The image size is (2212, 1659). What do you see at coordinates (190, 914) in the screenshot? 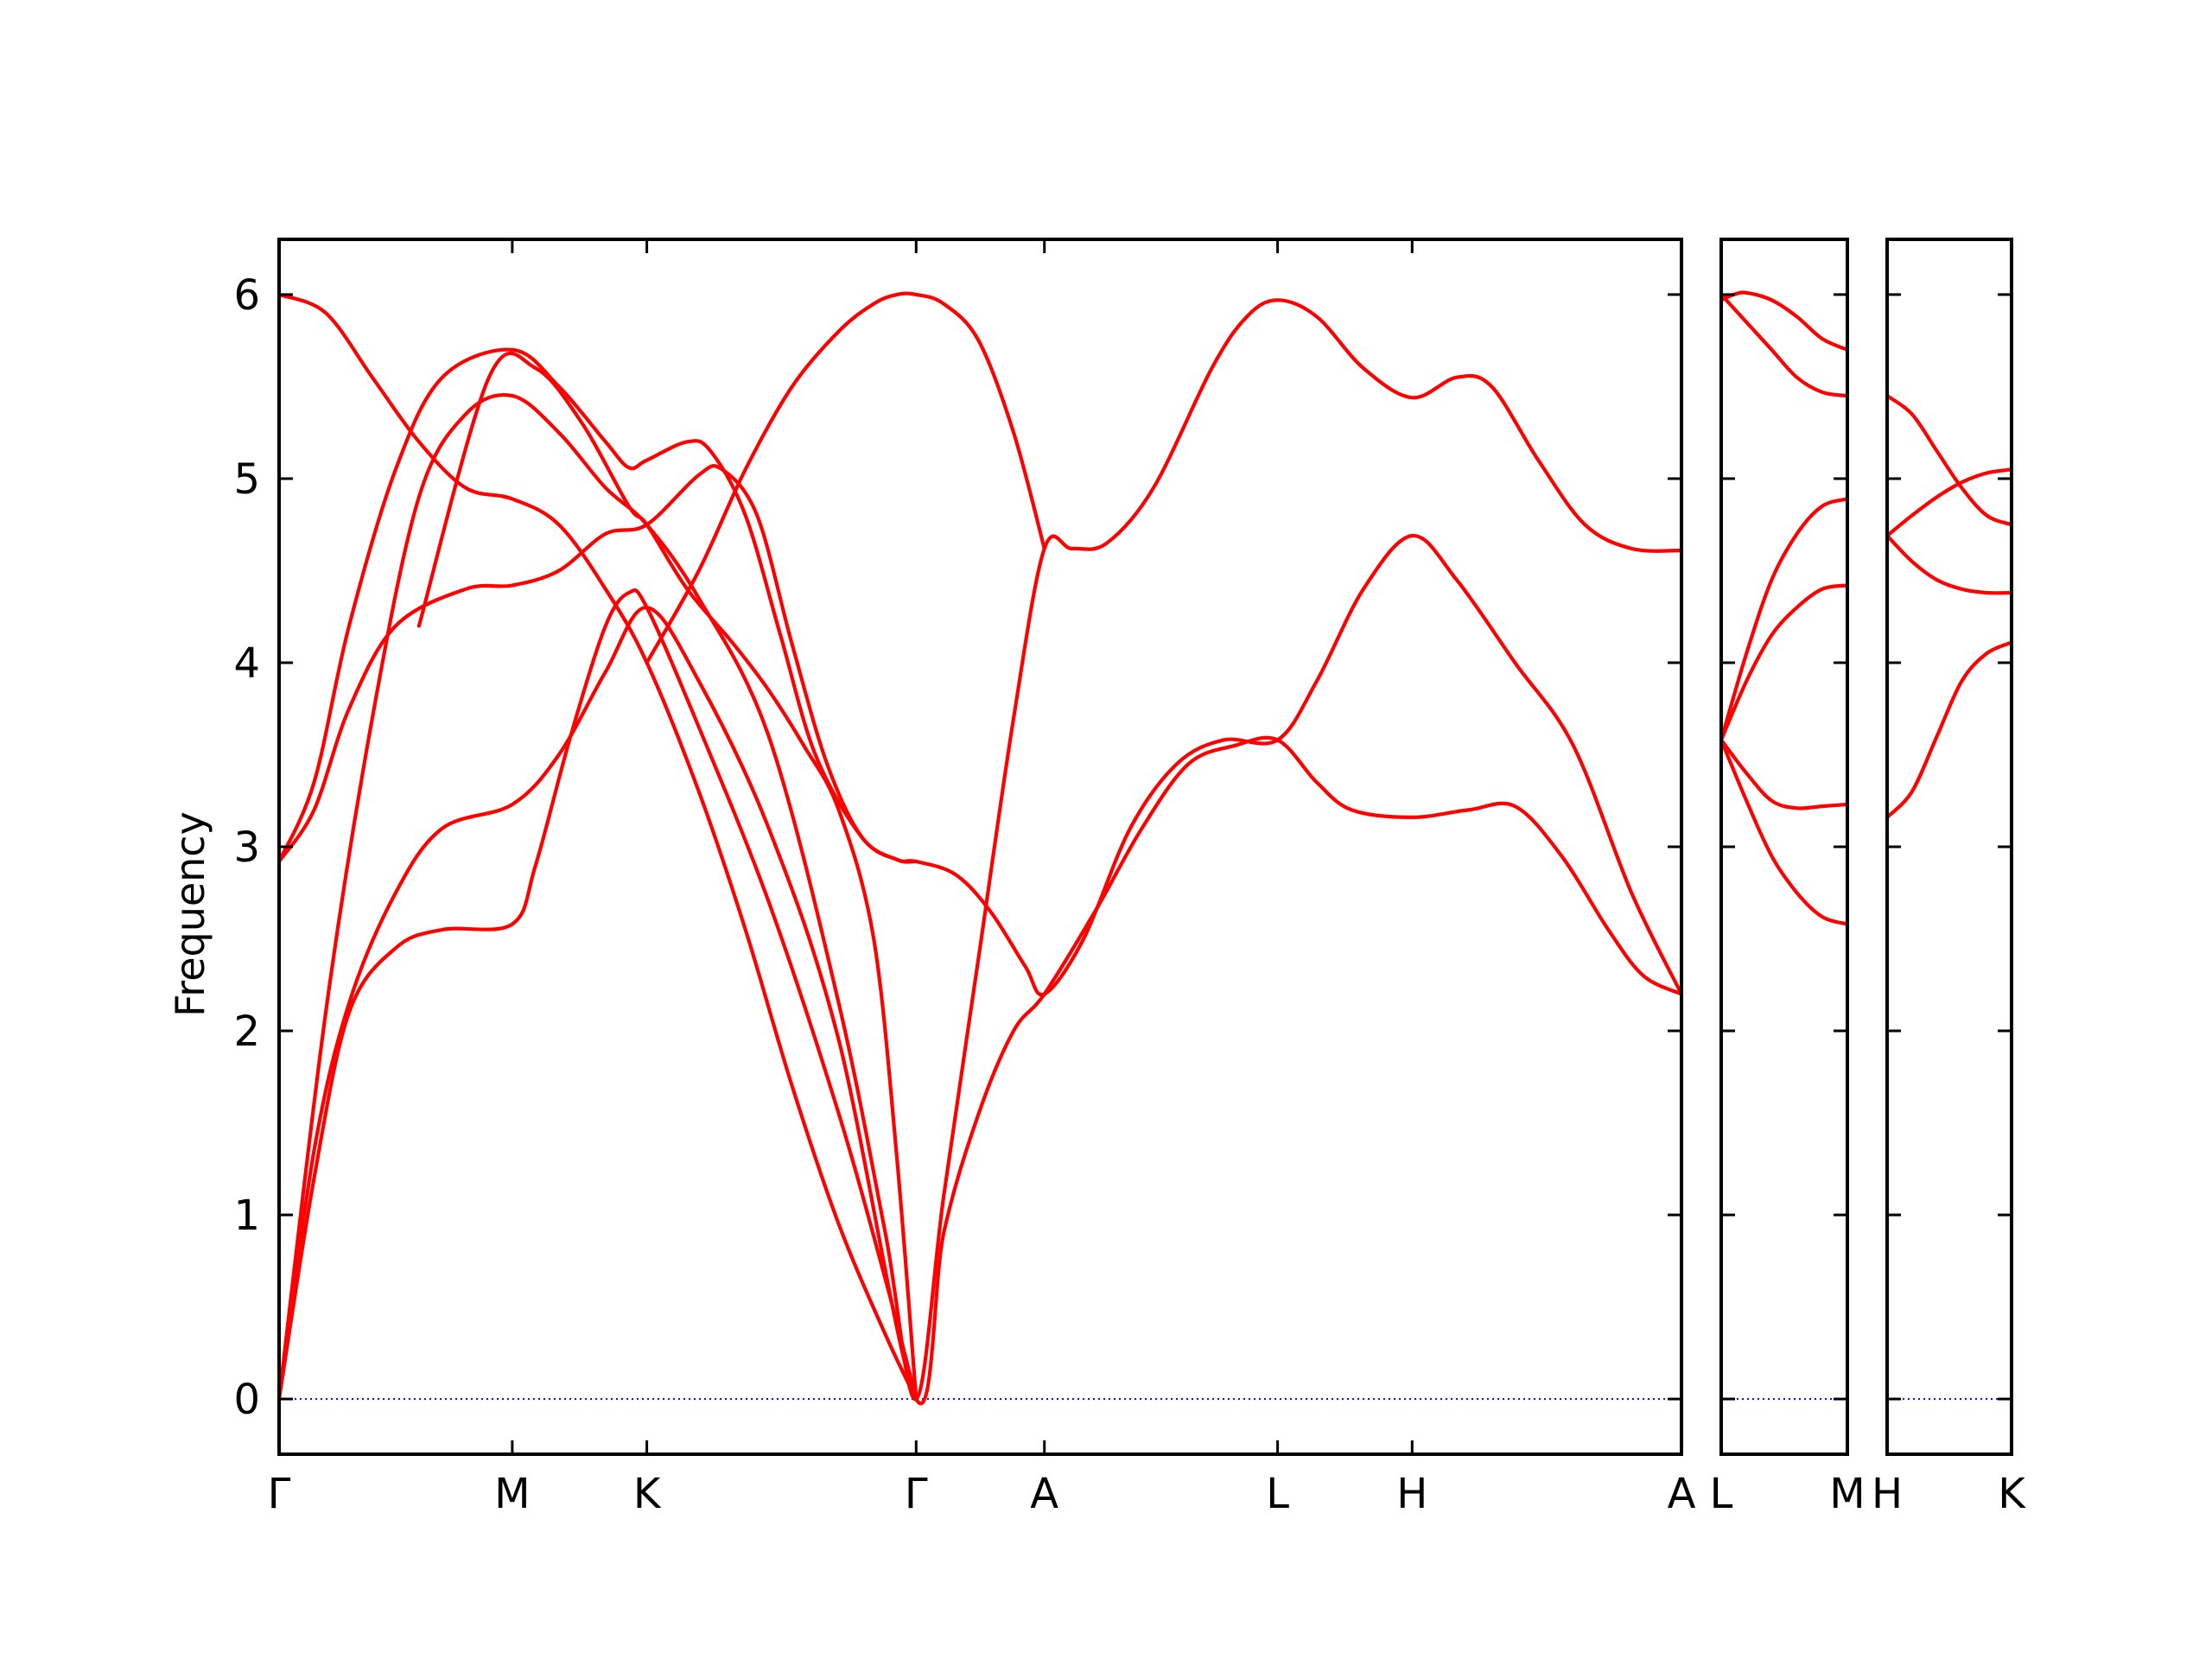
I see `y-axis-title: Frequency` at bounding box center [190, 914].